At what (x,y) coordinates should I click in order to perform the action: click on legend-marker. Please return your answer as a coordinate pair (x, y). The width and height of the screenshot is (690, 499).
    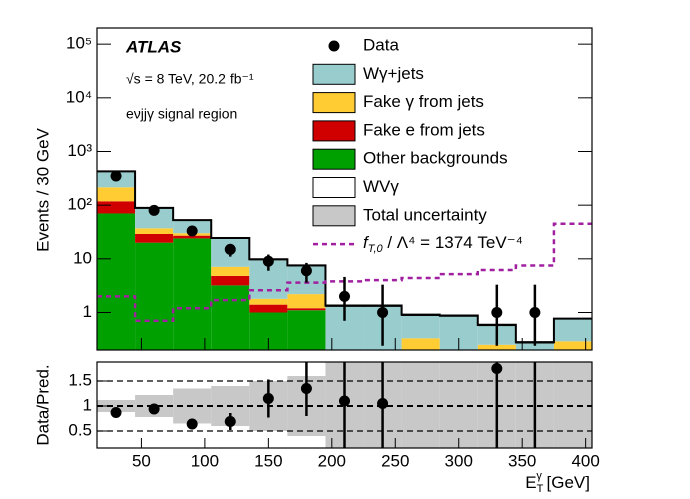
    Looking at the image, I should click on (334, 46).